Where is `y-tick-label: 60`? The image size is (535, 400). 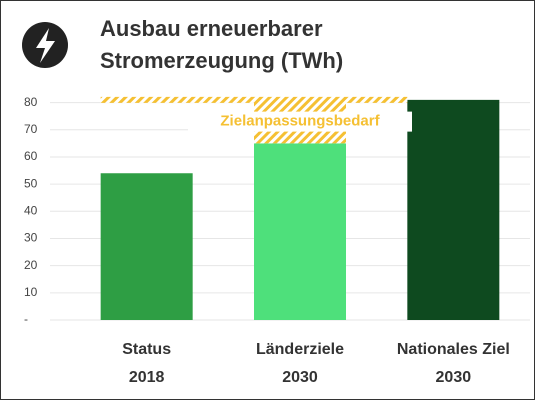
y-tick-label: 60 is located at coordinates (31, 156).